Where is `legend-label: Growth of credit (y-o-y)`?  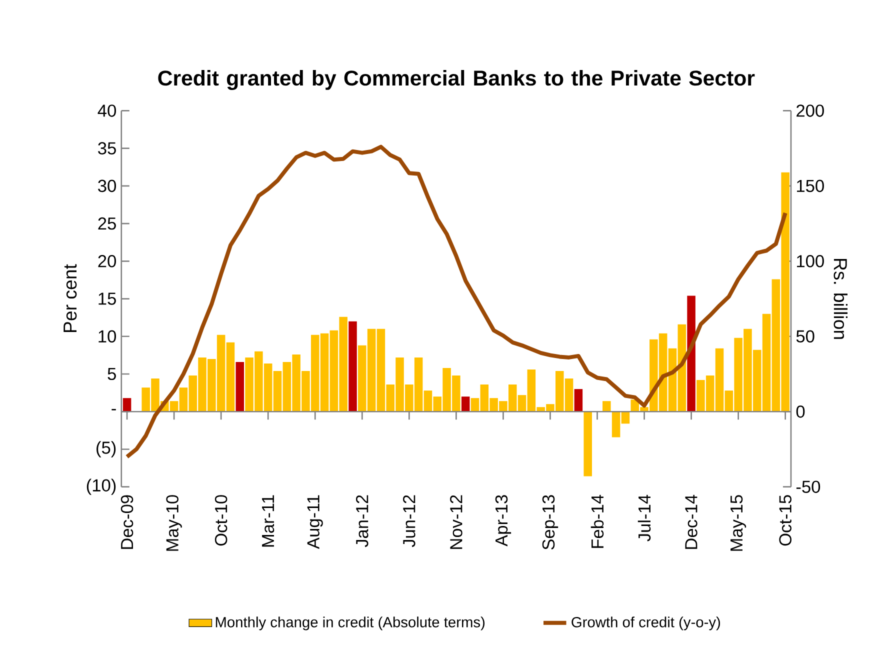 legend-label: Growth of credit (y-o-y) is located at coordinates (646, 623).